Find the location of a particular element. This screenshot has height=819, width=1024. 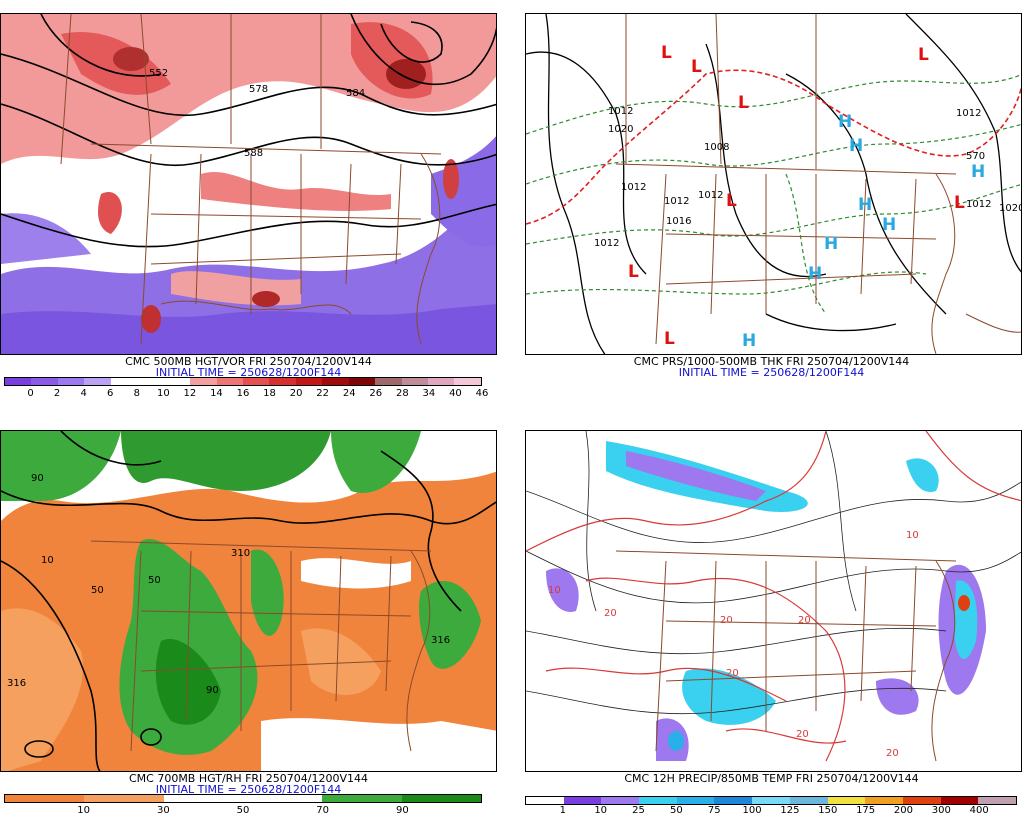

isobar-label: 1020 is located at coordinates (620, 129).